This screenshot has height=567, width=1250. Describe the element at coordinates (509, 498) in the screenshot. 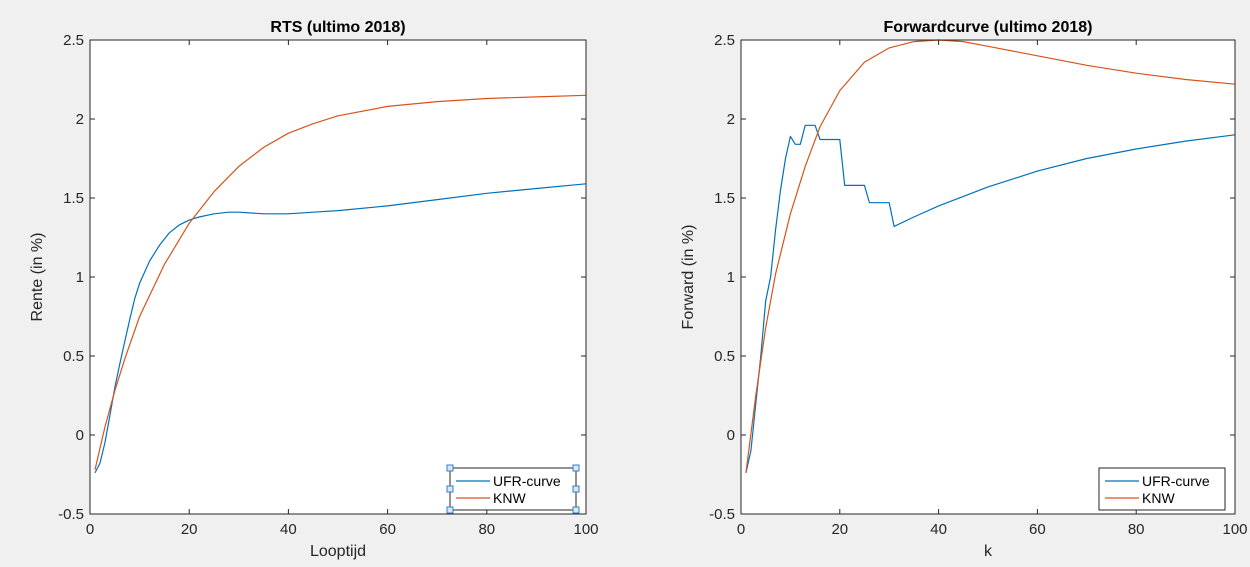

I see `rts-legend-entry: KNW` at that location.